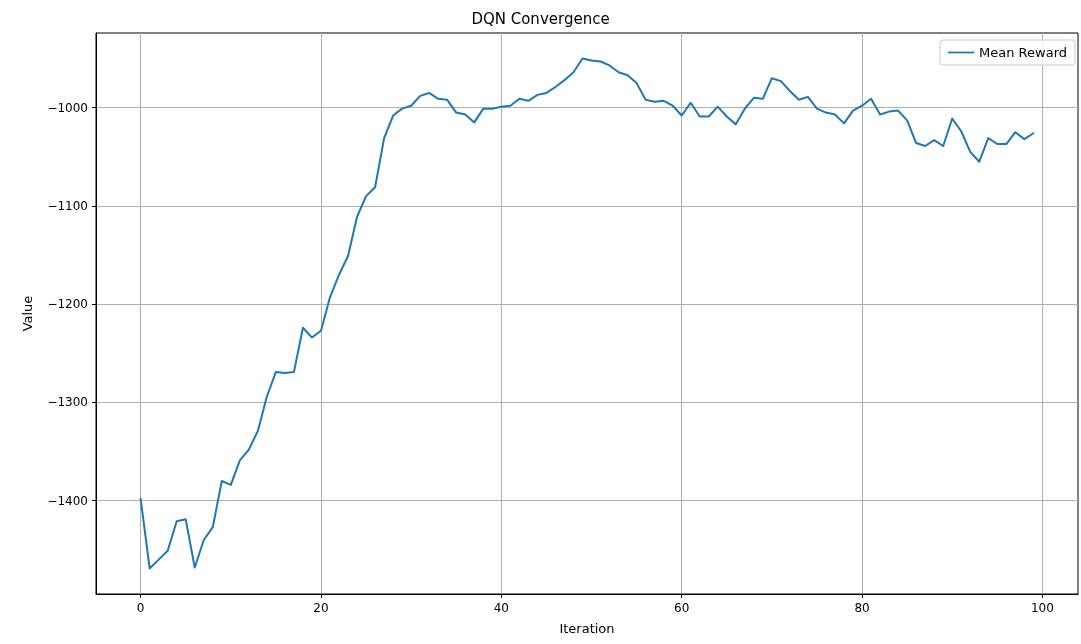 The image size is (1081, 644). What do you see at coordinates (321, 608) in the screenshot?
I see `x-tick-label: 20` at bounding box center [321, 608].